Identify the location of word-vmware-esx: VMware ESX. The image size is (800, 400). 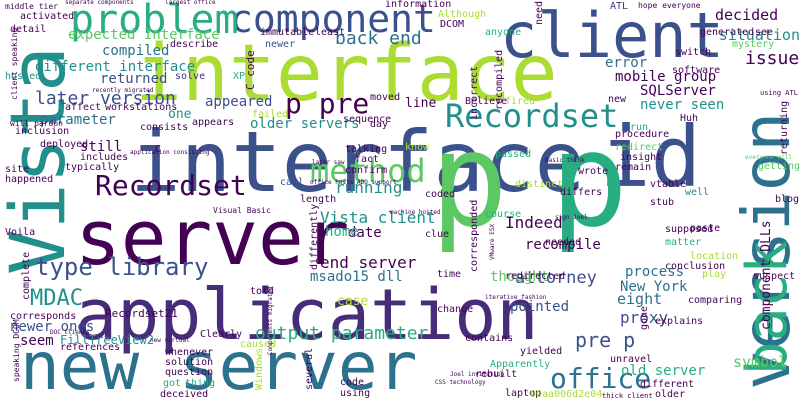
(492, 241).